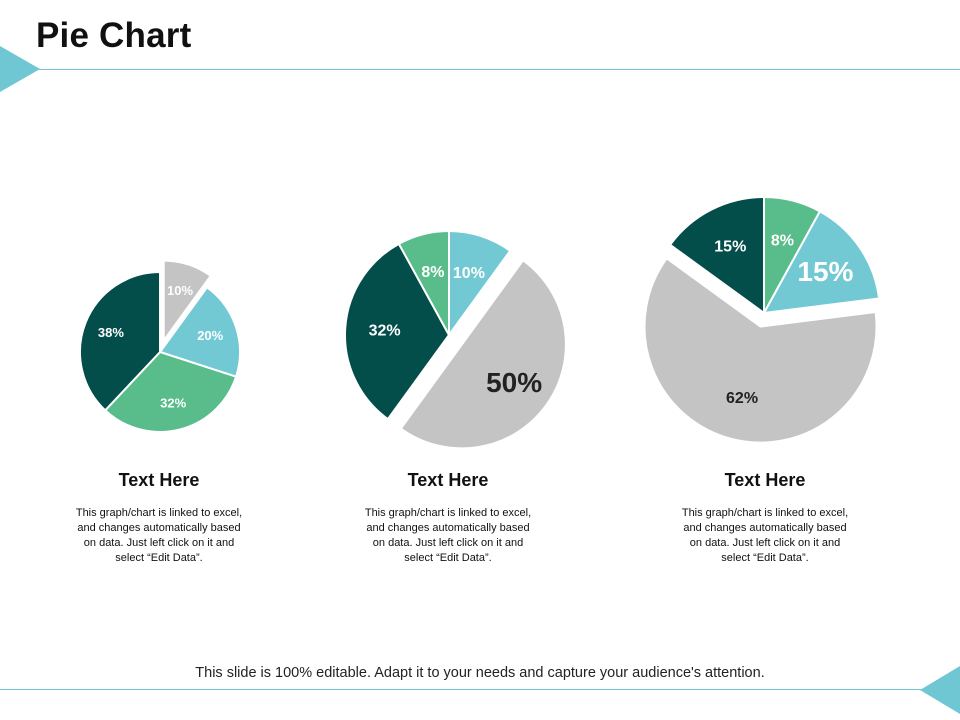 The width and height of the screenshot is (960, 720). Describe the element at coordinates (462, 689) in the screenshot. I see `bottom-divider` at that location.